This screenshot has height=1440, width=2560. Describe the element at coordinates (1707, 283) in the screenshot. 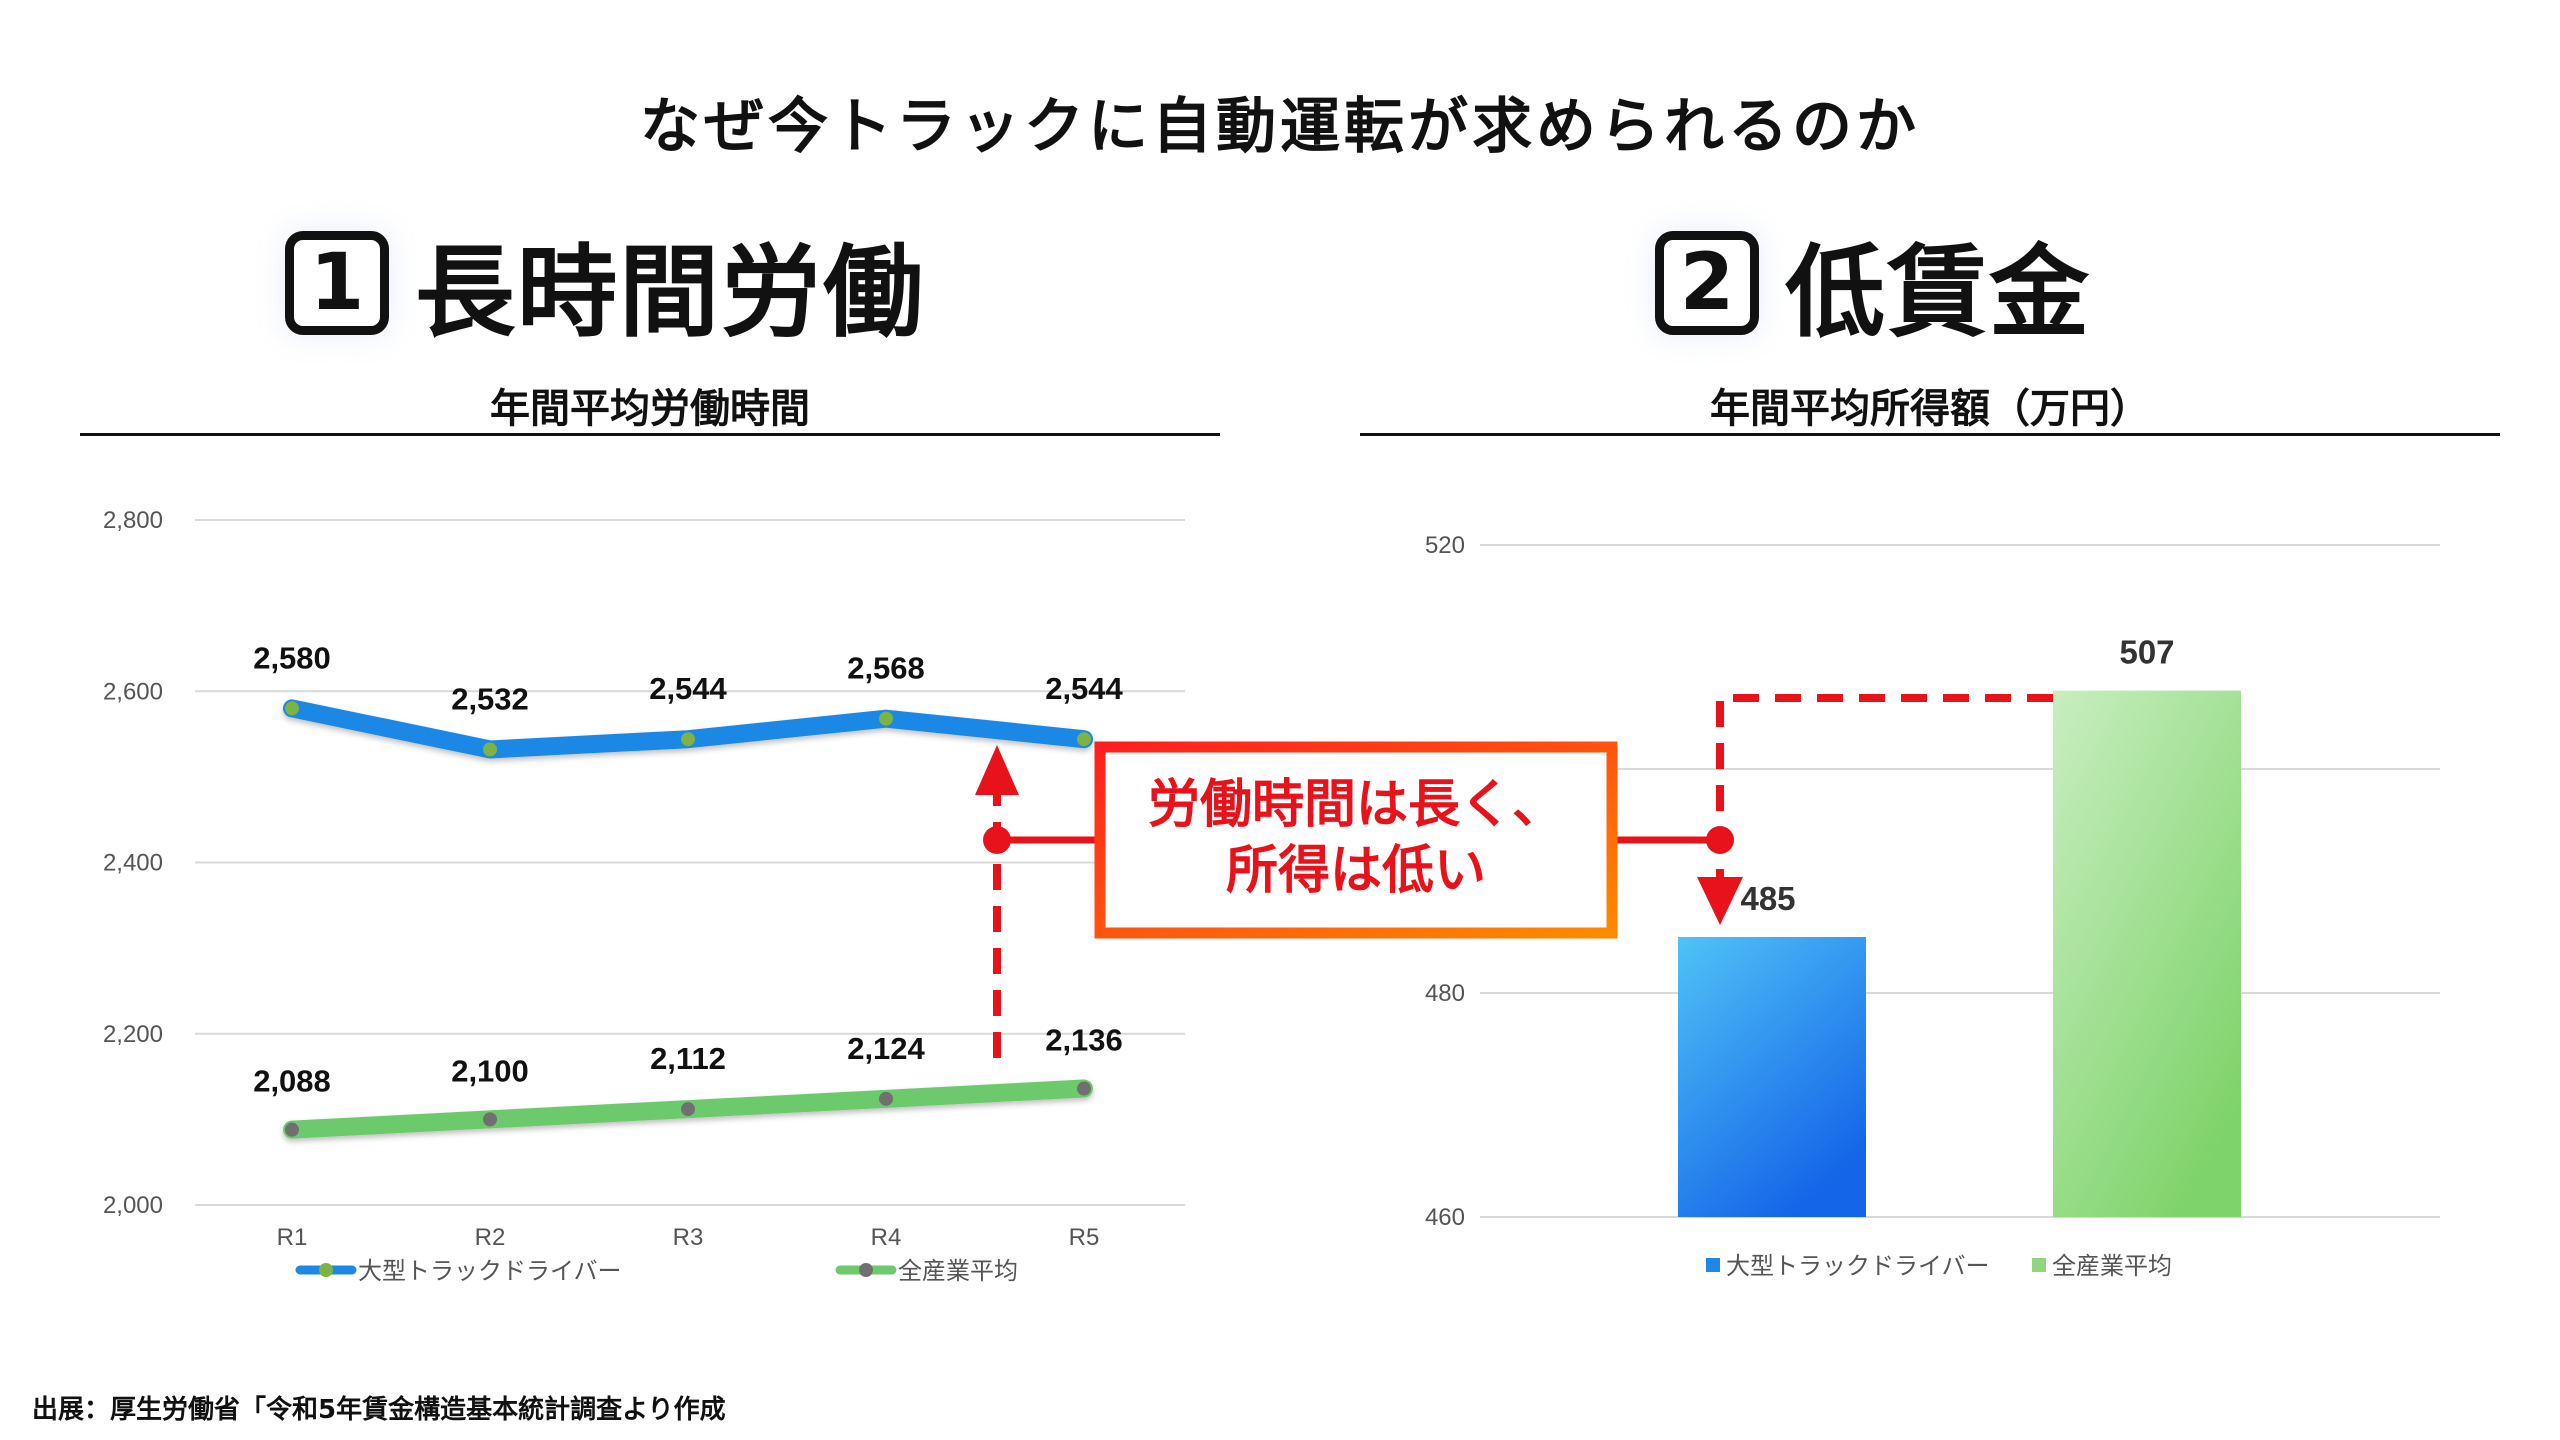

I see `section-2-number: 2` at that location.